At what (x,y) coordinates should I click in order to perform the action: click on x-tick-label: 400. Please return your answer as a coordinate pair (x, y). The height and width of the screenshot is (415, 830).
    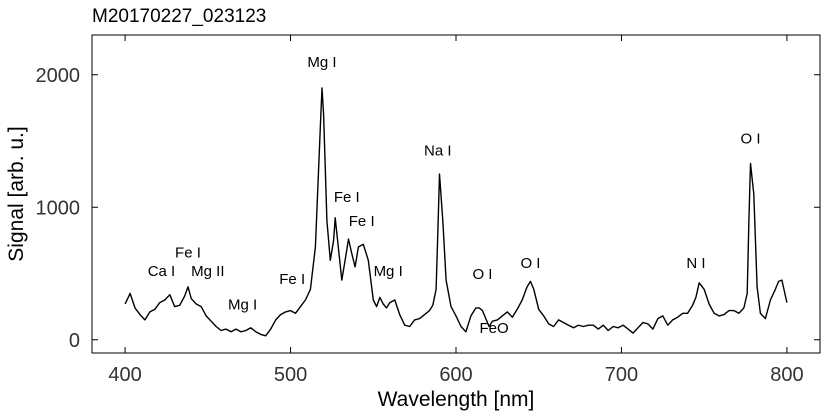
    Looking at the image, I should click on (124, 375).